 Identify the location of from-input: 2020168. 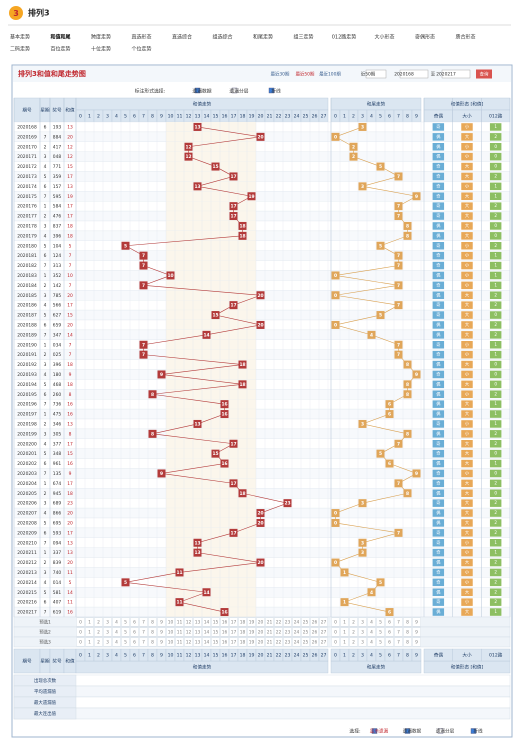
(404, 75).